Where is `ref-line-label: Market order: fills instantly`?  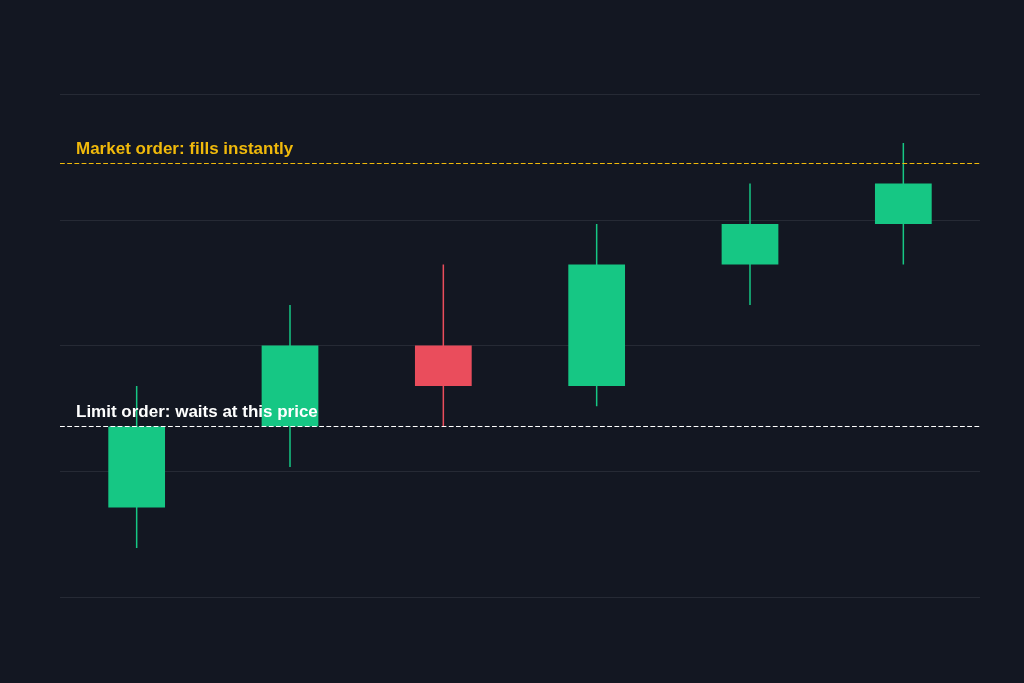 ref-line-label: Market order: fills instantly is located at coordinates (185, 149).